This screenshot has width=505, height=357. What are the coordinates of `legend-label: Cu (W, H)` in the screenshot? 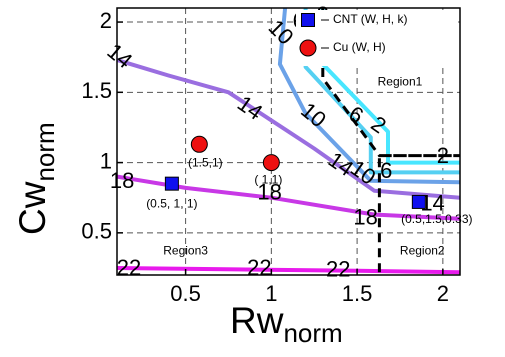 It's located at (359, 47).